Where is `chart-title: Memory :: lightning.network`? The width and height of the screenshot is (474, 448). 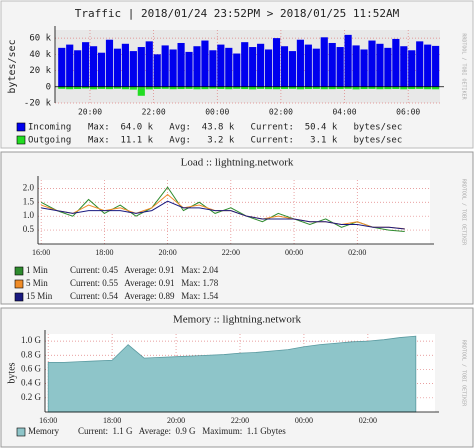 chart-title: Memory :: lightning.network is located at coordinates (237, 320).